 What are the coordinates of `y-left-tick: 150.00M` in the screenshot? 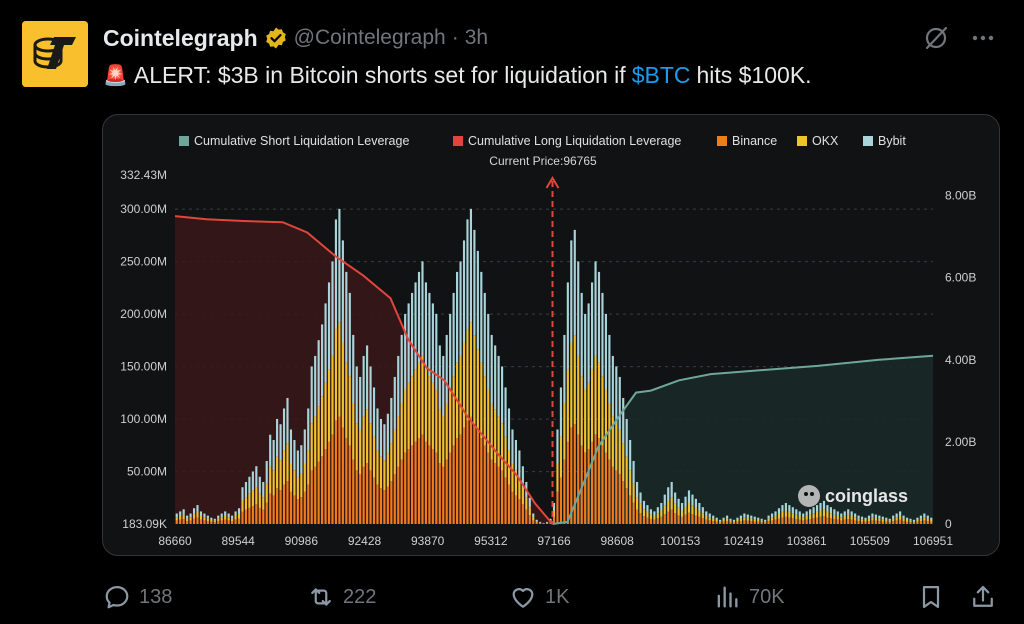 It's located at (143, 367).